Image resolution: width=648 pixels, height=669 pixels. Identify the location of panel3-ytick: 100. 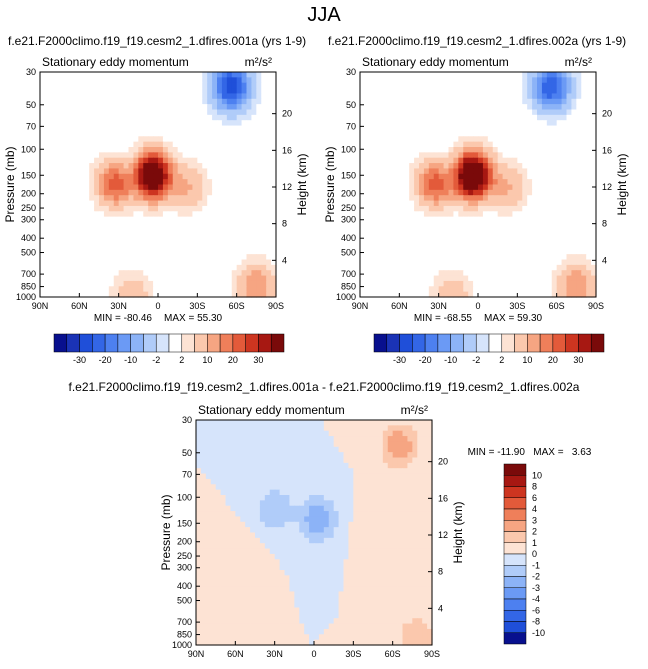
(184, 497).